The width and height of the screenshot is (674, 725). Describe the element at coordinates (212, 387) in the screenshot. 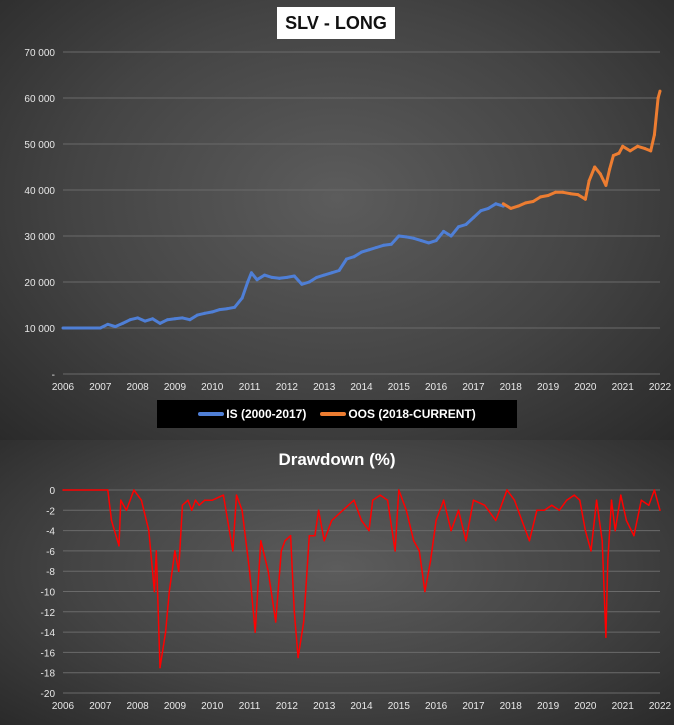

I see `x-tick-label: 2010` at that location.